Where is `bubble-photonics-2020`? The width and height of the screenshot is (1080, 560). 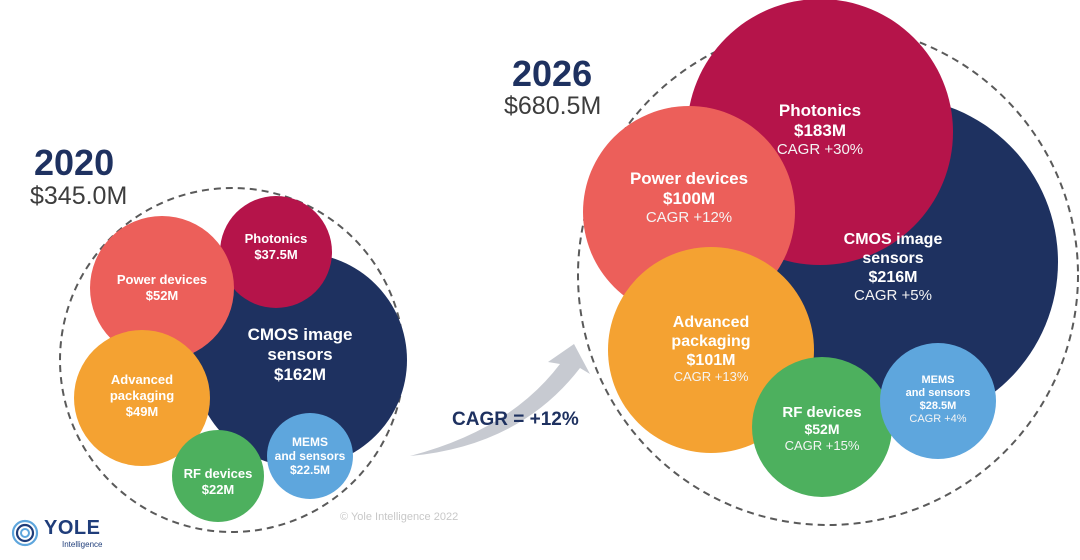
bubble-photonics-2020 is located at coordinates (276, 252).